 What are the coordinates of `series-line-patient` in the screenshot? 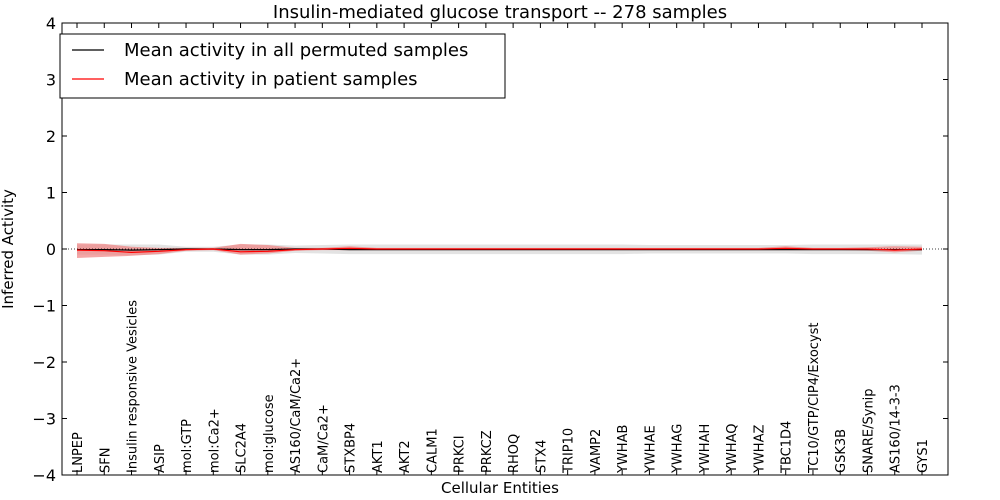 It's located at (499, 250).